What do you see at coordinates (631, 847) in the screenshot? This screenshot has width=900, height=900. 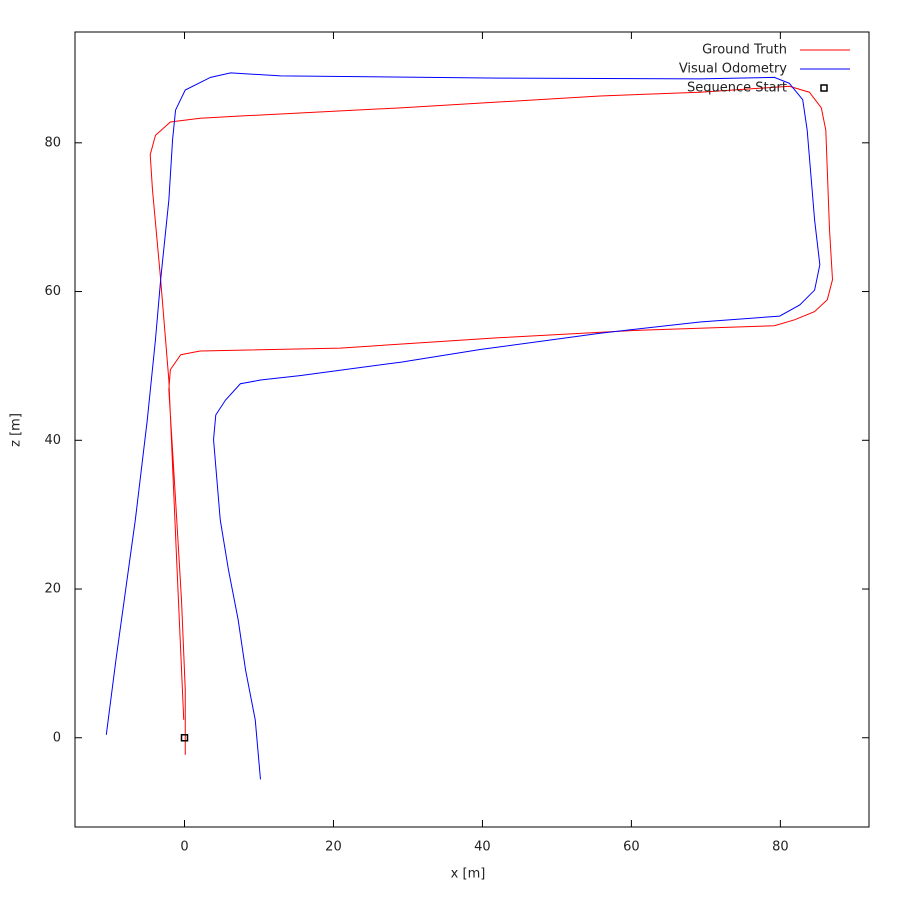 I see `x-tick-label: 60` at bounding box center [631, 847].